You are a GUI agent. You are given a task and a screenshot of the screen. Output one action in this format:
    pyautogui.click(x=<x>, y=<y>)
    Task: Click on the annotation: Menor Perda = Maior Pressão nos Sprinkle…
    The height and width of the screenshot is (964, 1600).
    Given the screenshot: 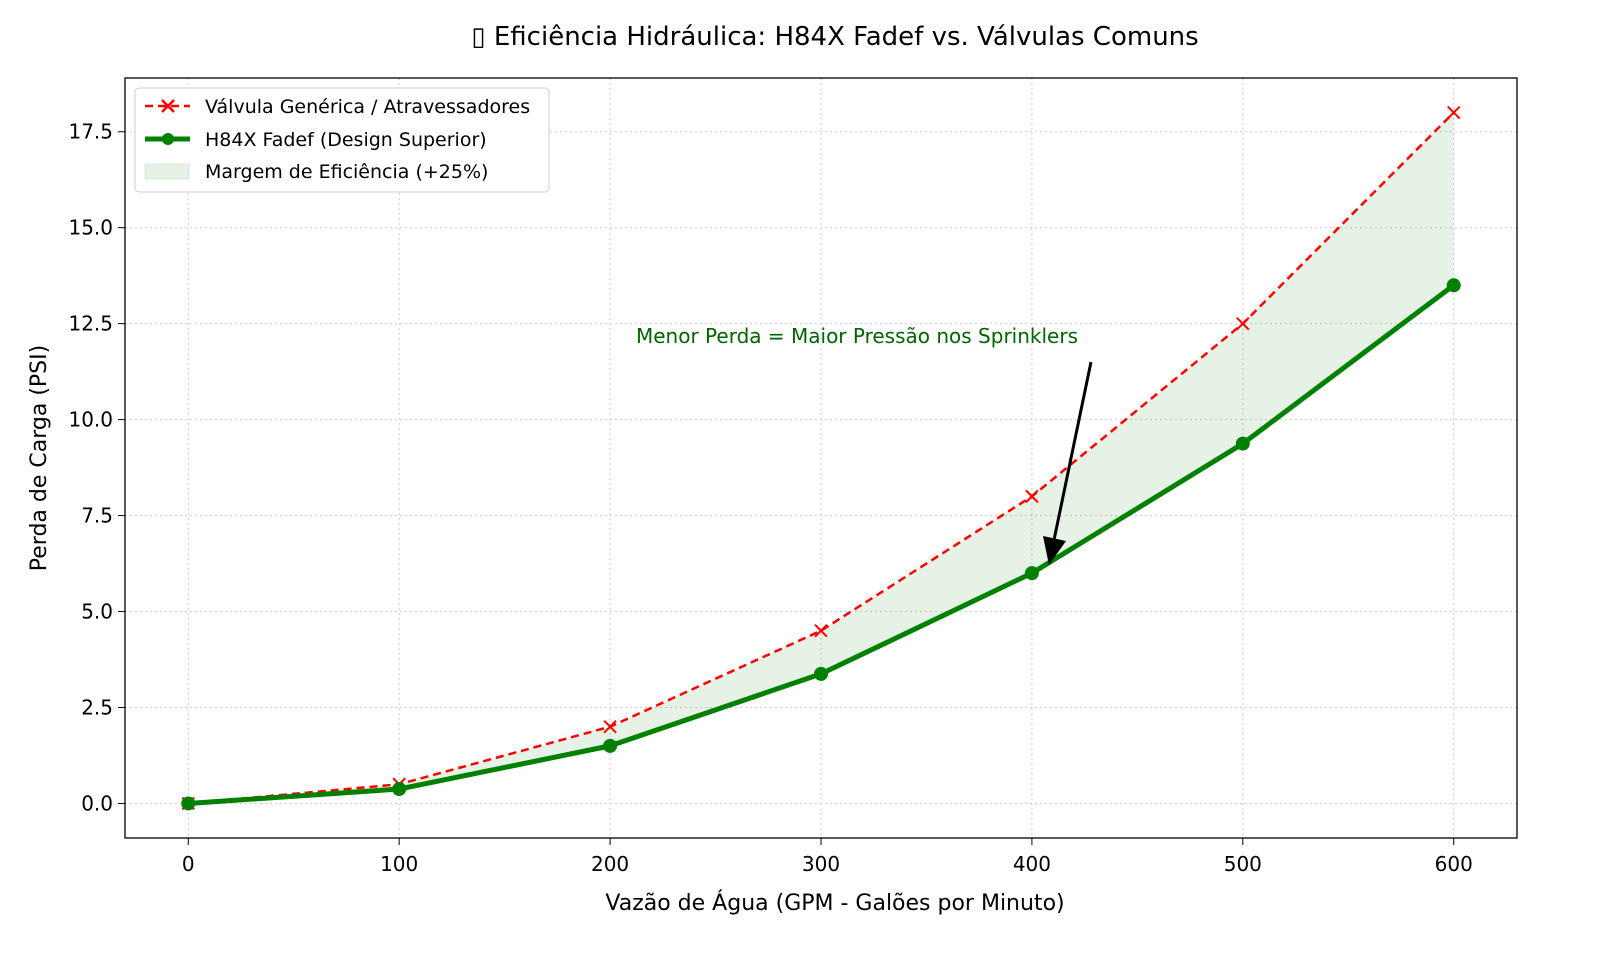 What is the action you would take?
    pyautogui.click(x=864, y=444)
    